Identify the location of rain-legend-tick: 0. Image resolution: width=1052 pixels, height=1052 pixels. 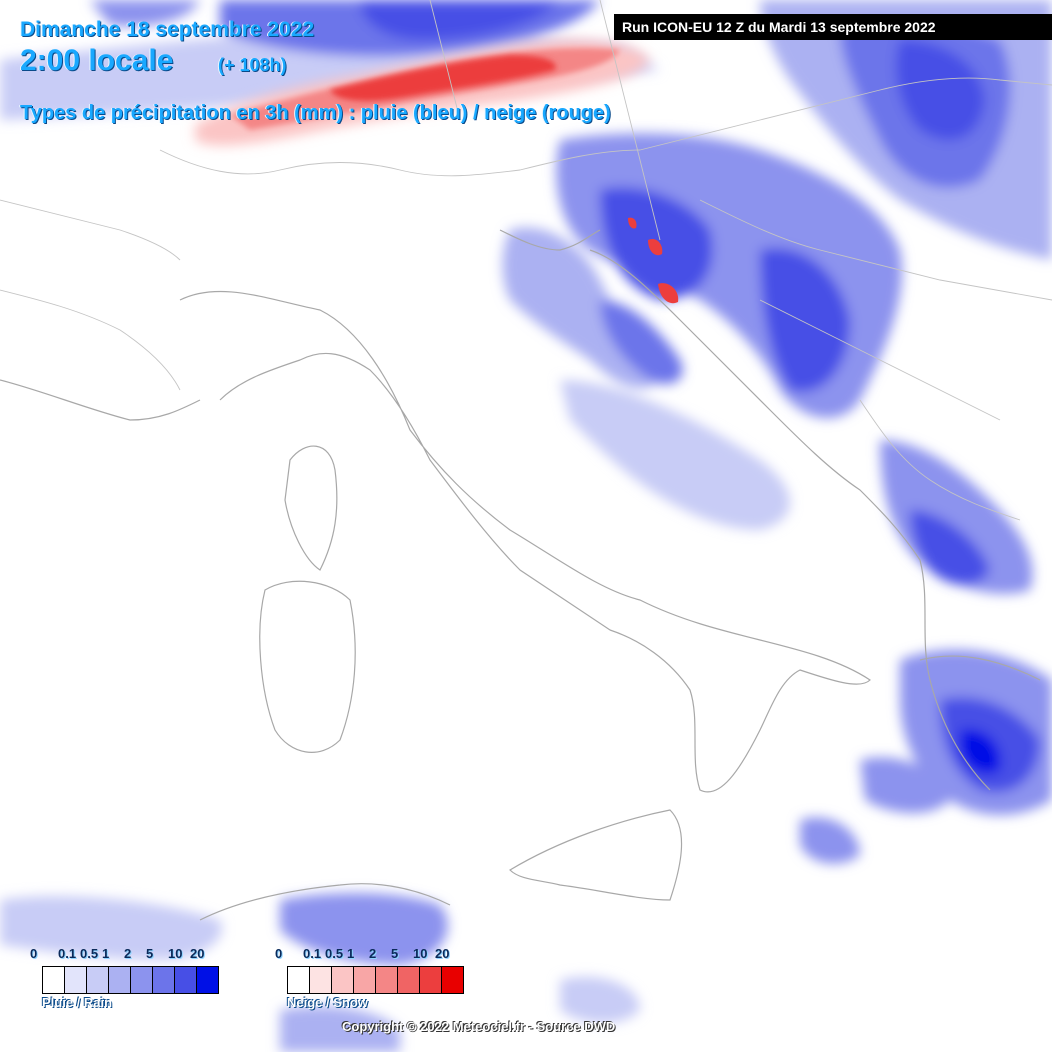
(34, 953).